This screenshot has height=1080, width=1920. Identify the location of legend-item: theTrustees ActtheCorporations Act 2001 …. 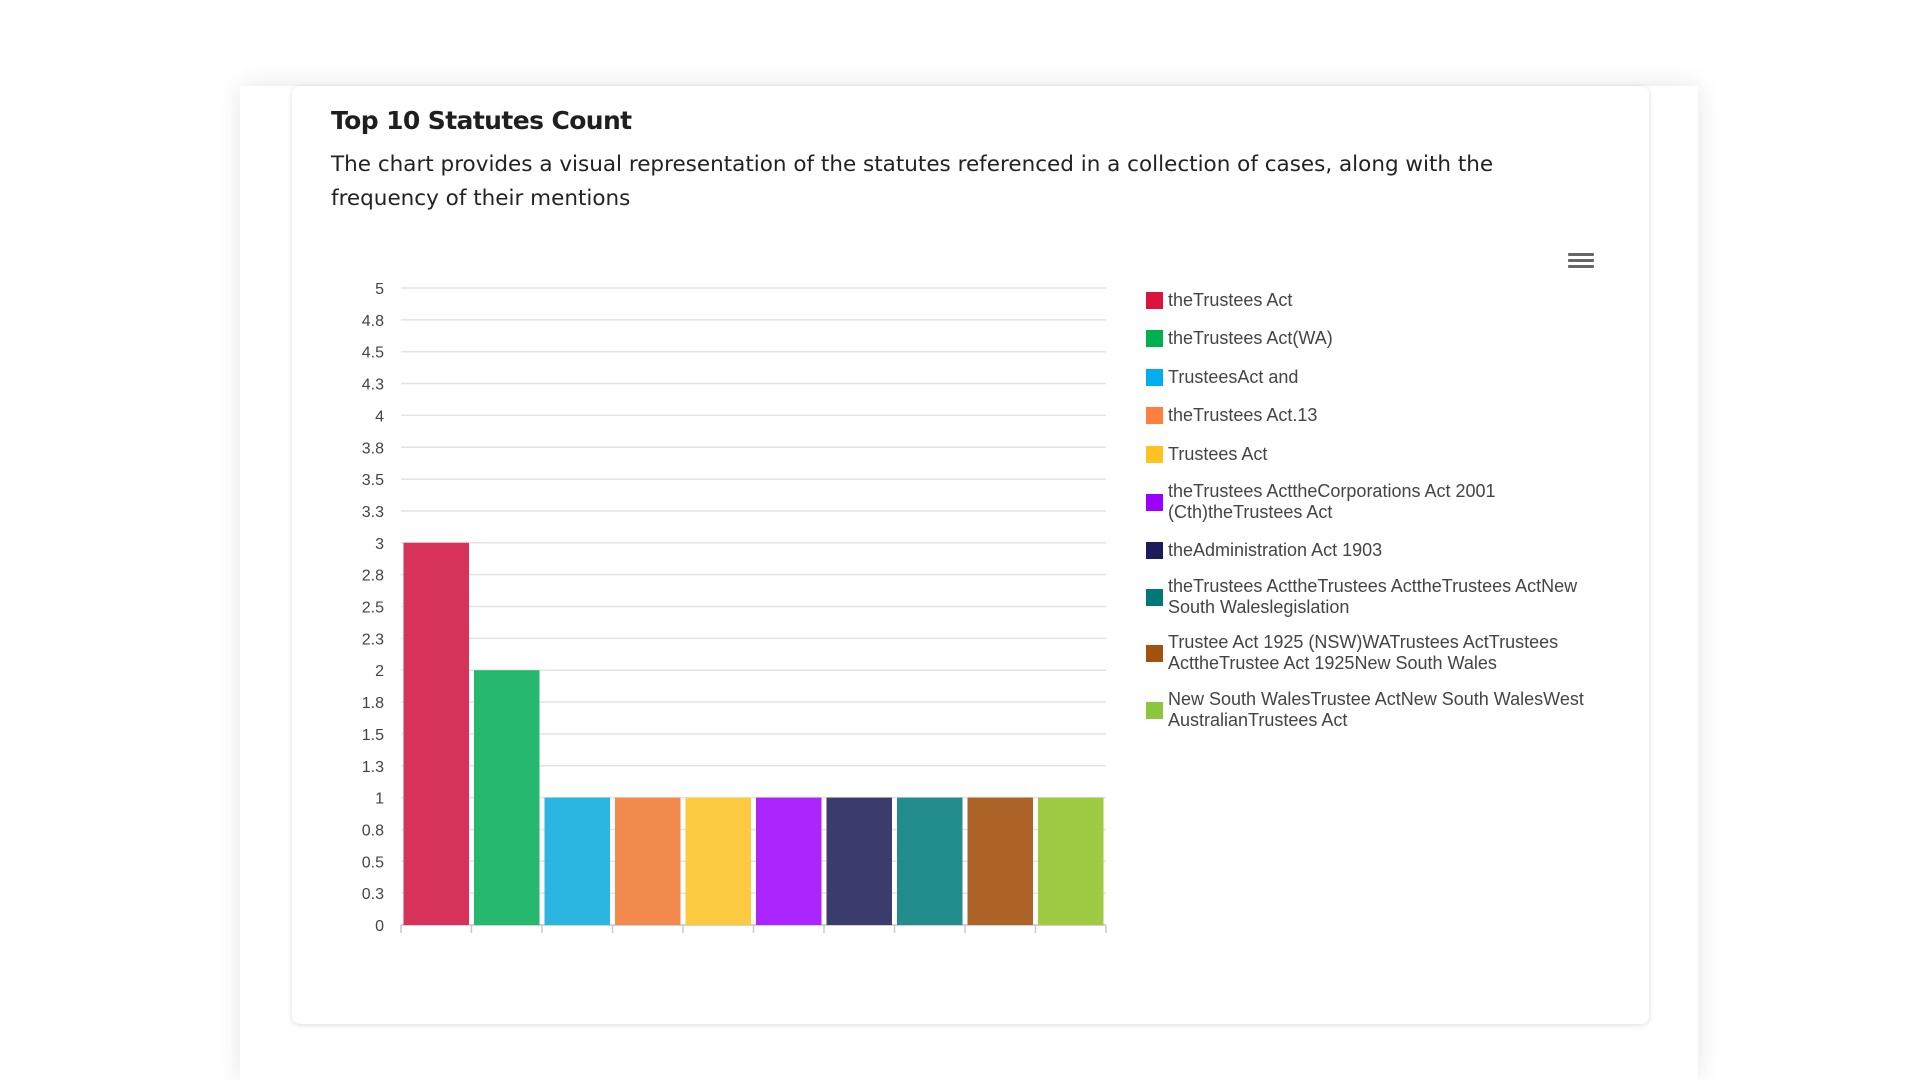
(1372, 502).